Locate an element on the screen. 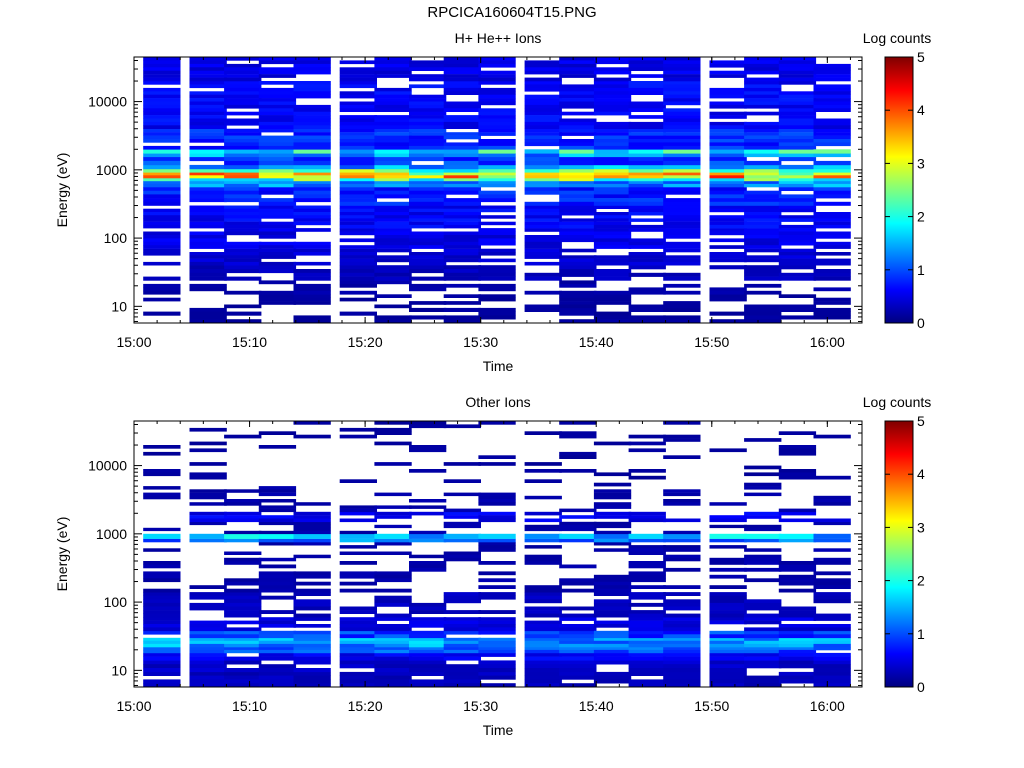 The width and height of the screenshot is (1024, 768). colorbar-tick-label: 4 is located at coordinates (921, 474).